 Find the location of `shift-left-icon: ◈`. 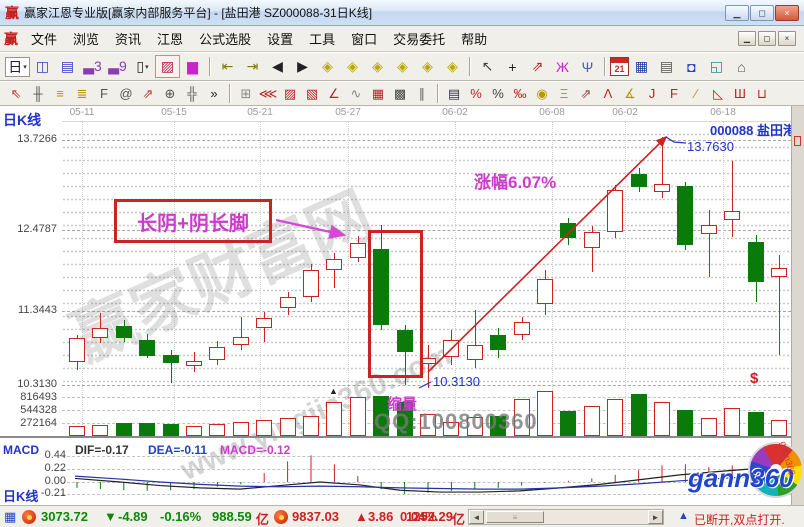

shift-left-icon: ◈ is located at coordinates (327, 66).